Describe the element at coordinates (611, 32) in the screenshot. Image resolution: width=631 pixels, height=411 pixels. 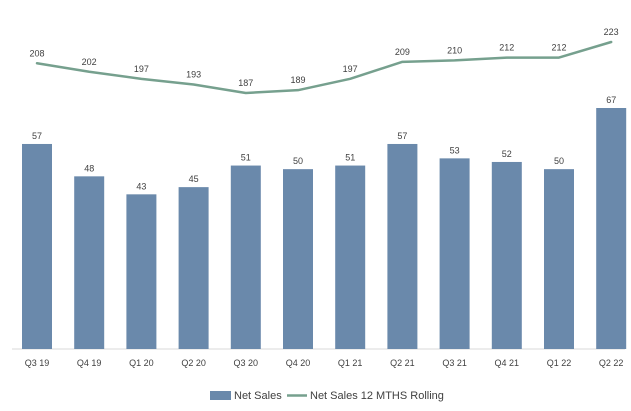
I see `line-value-label: 223` at that location.